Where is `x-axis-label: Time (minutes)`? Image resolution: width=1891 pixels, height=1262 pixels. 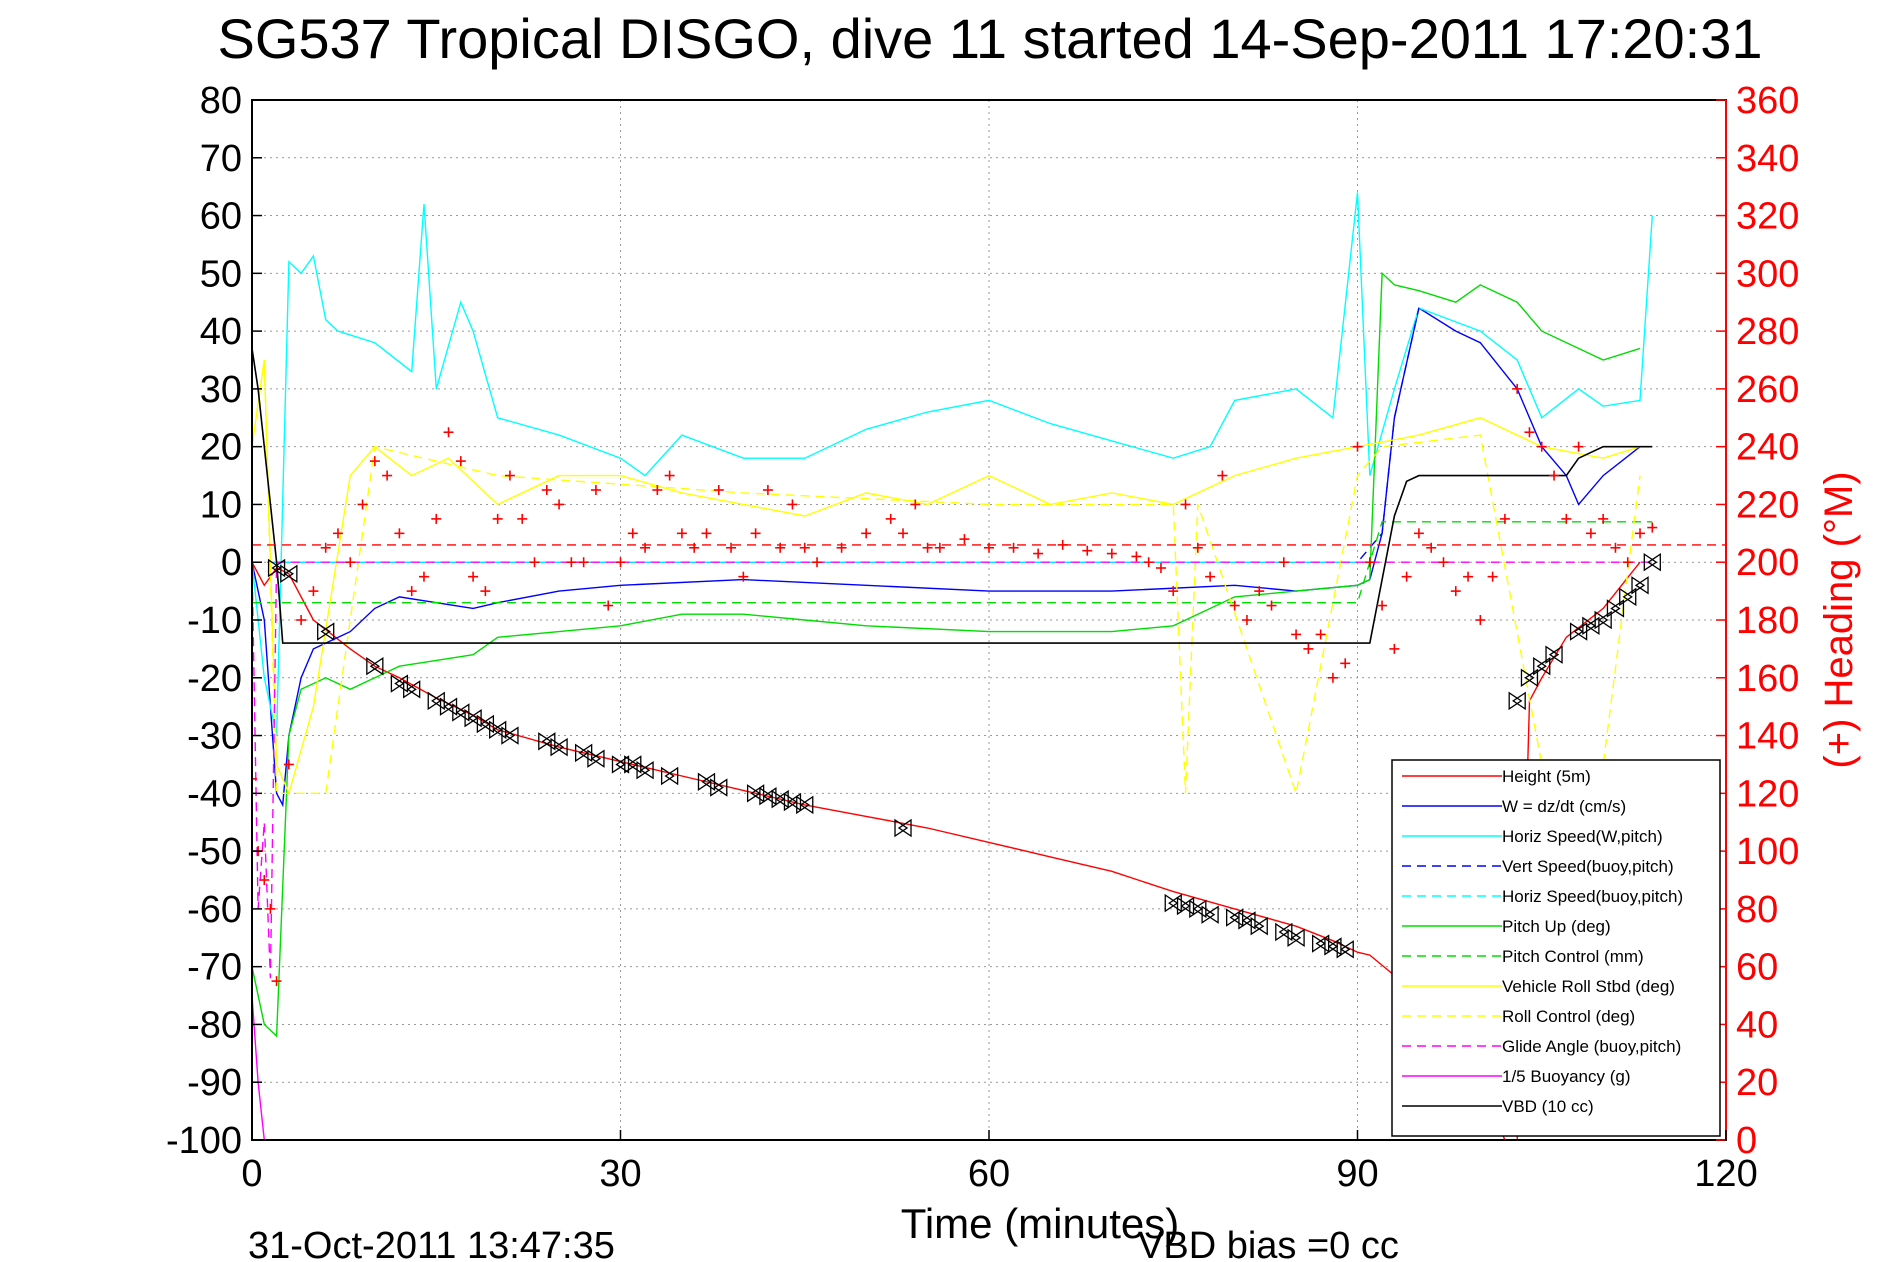 x-axis-label: Time (minutes) is located at coordinates (1040, 1223).